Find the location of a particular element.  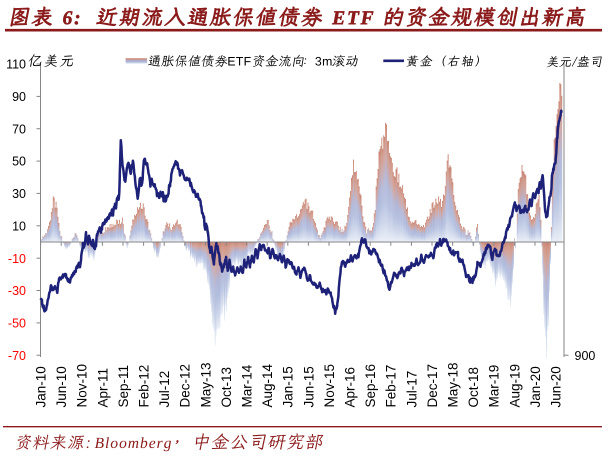

svg-text: -30 is located at coordinates (17, 291).